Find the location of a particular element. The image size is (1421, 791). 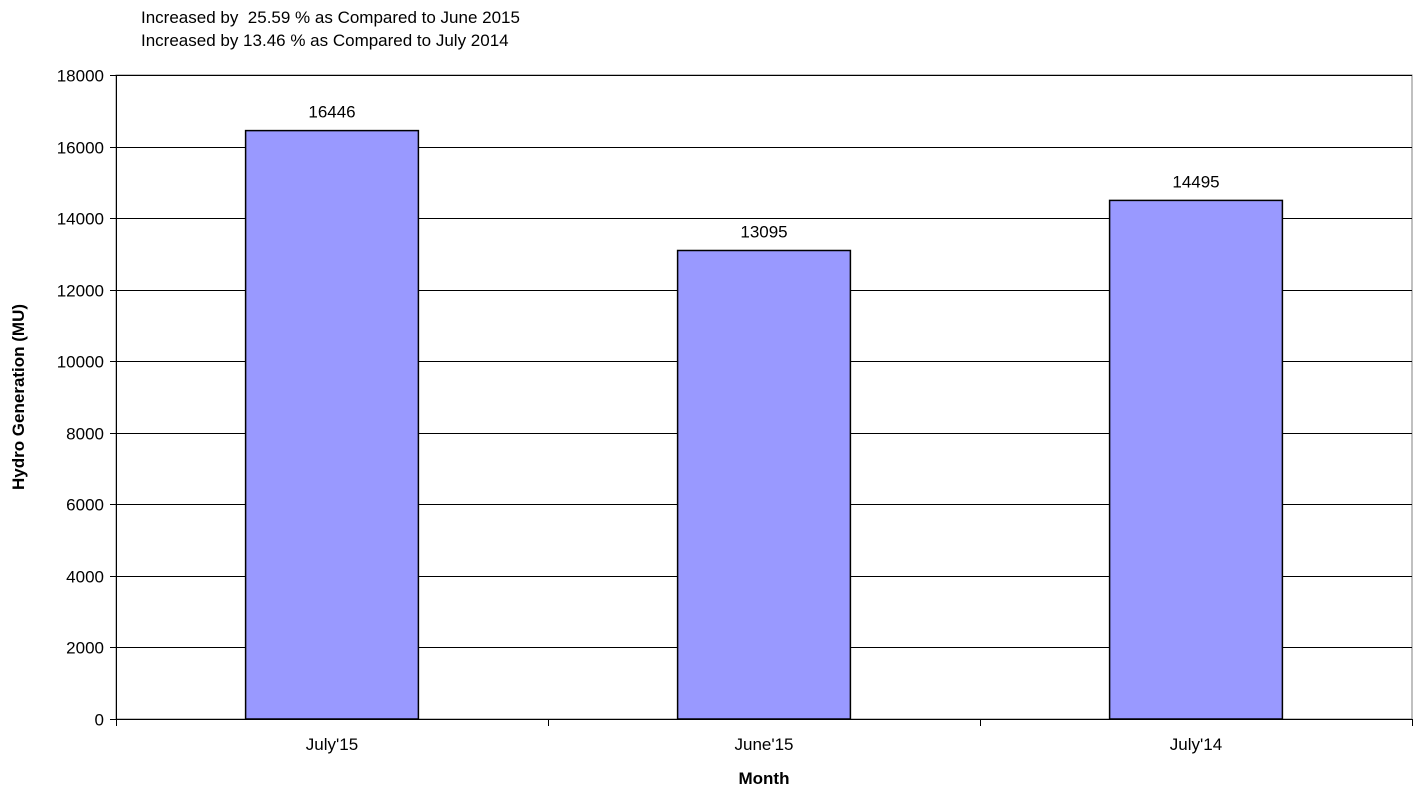

y-tick-label: 18000 is located at coordinates (80, 76).